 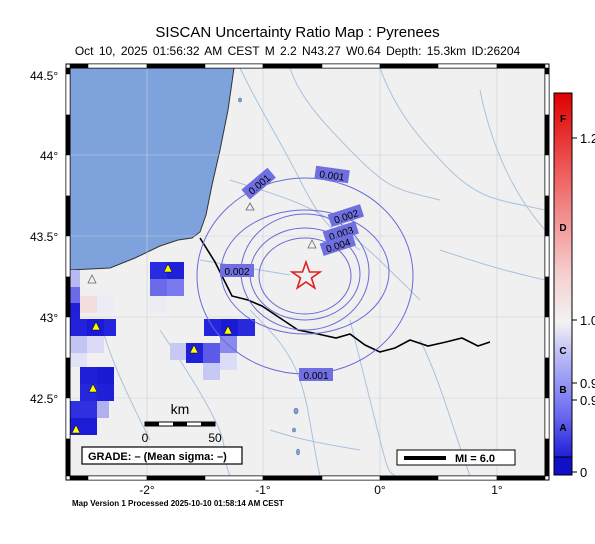 I want to click on uncertainty-cells, so click(x=162, y=348).